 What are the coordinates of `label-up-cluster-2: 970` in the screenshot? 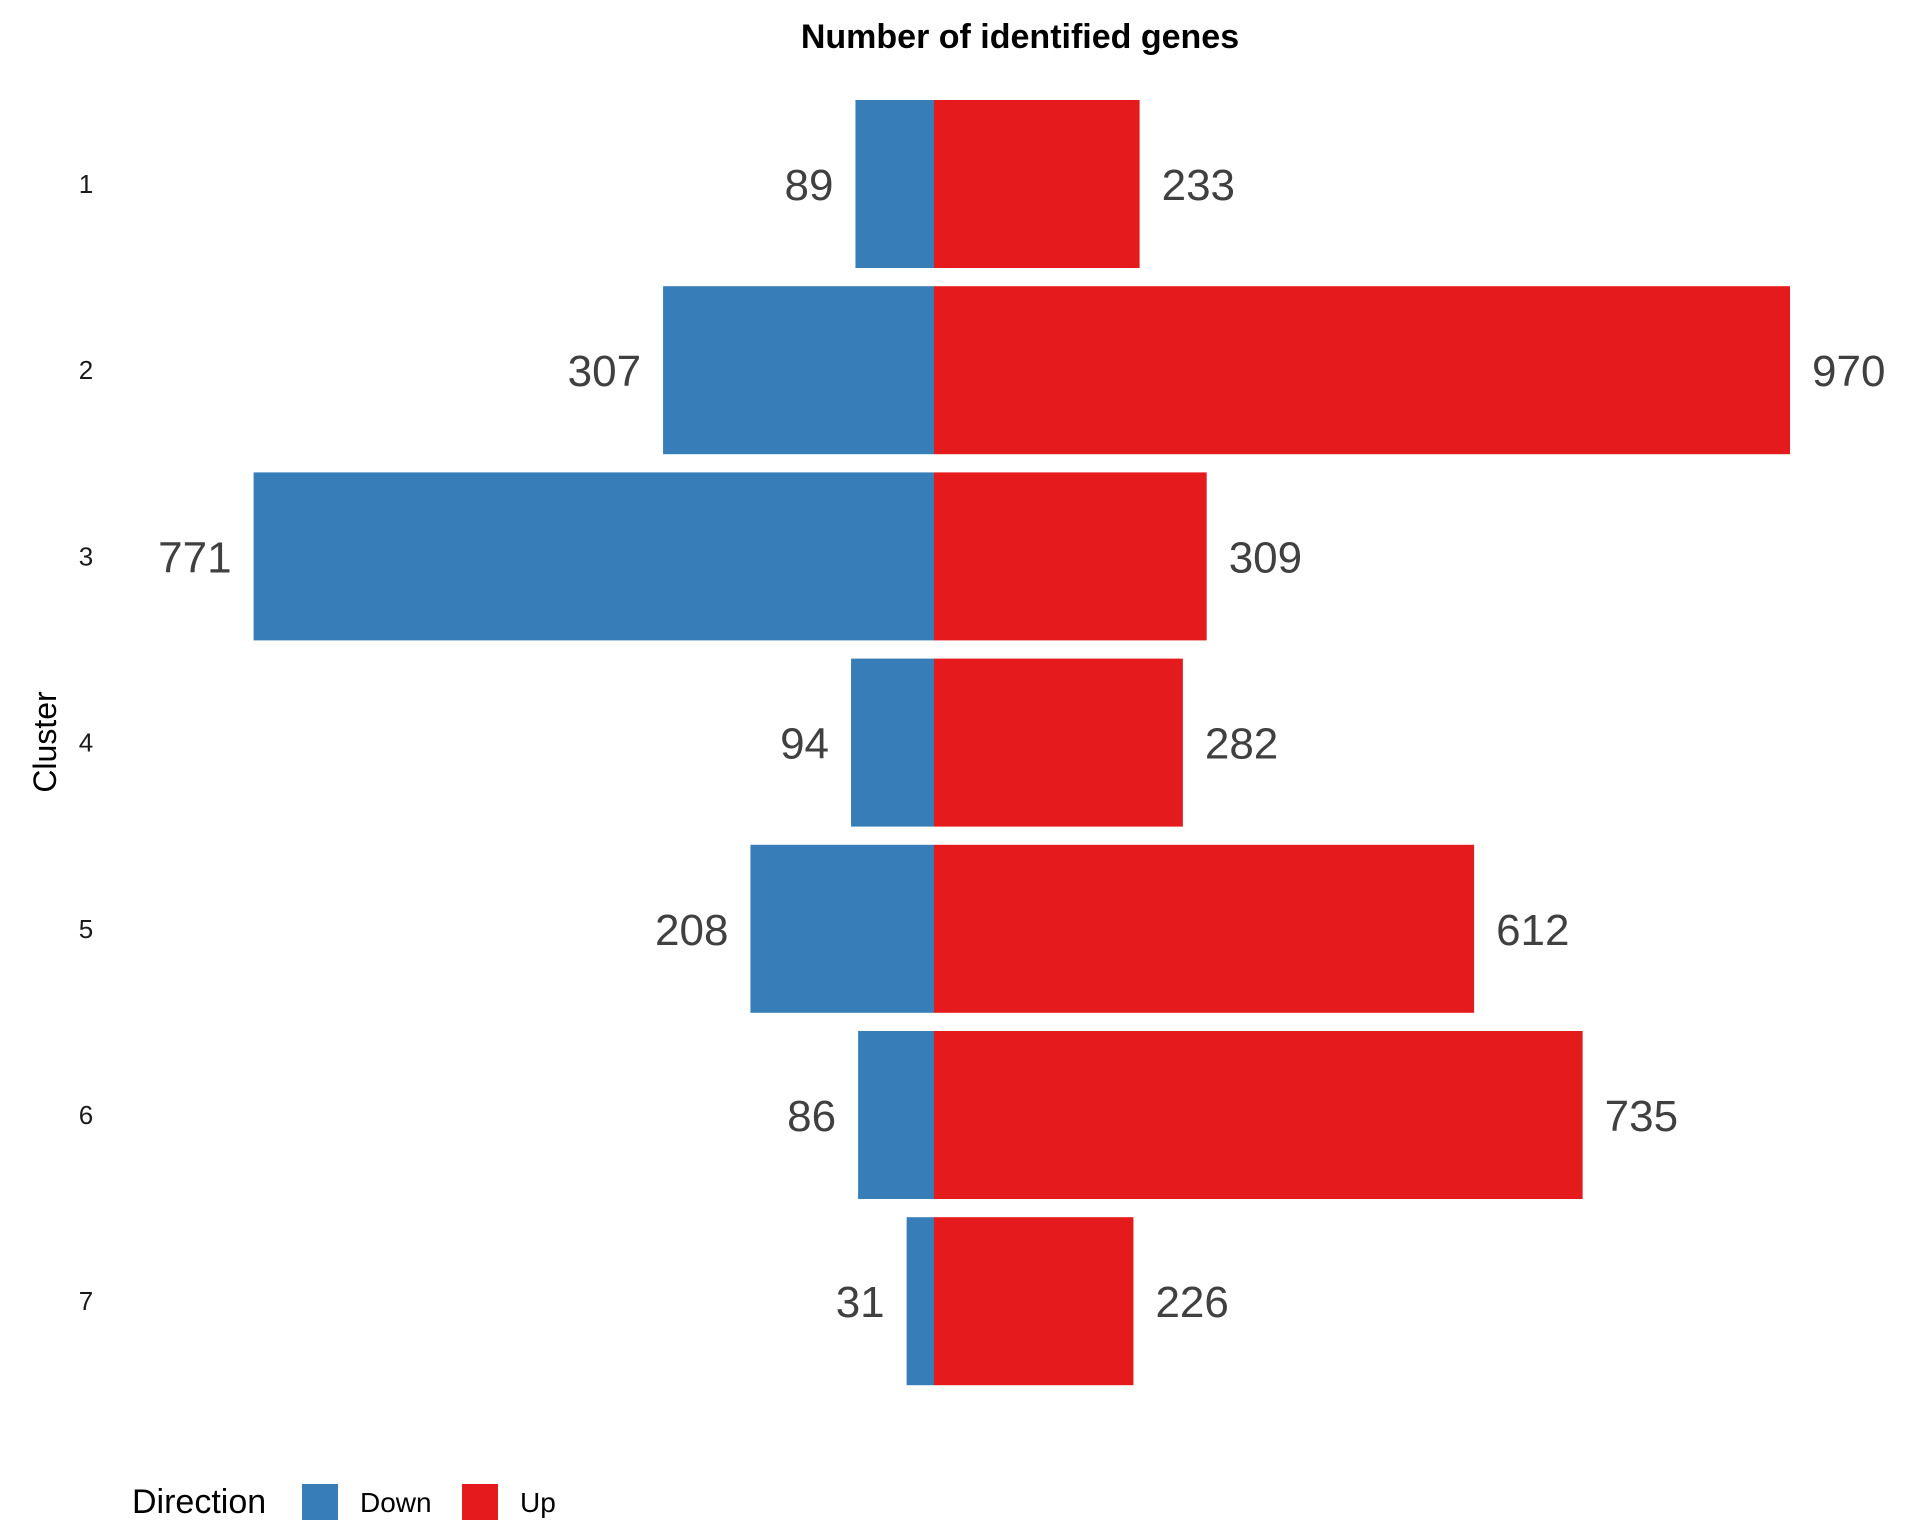 It's located at (1848, 371).